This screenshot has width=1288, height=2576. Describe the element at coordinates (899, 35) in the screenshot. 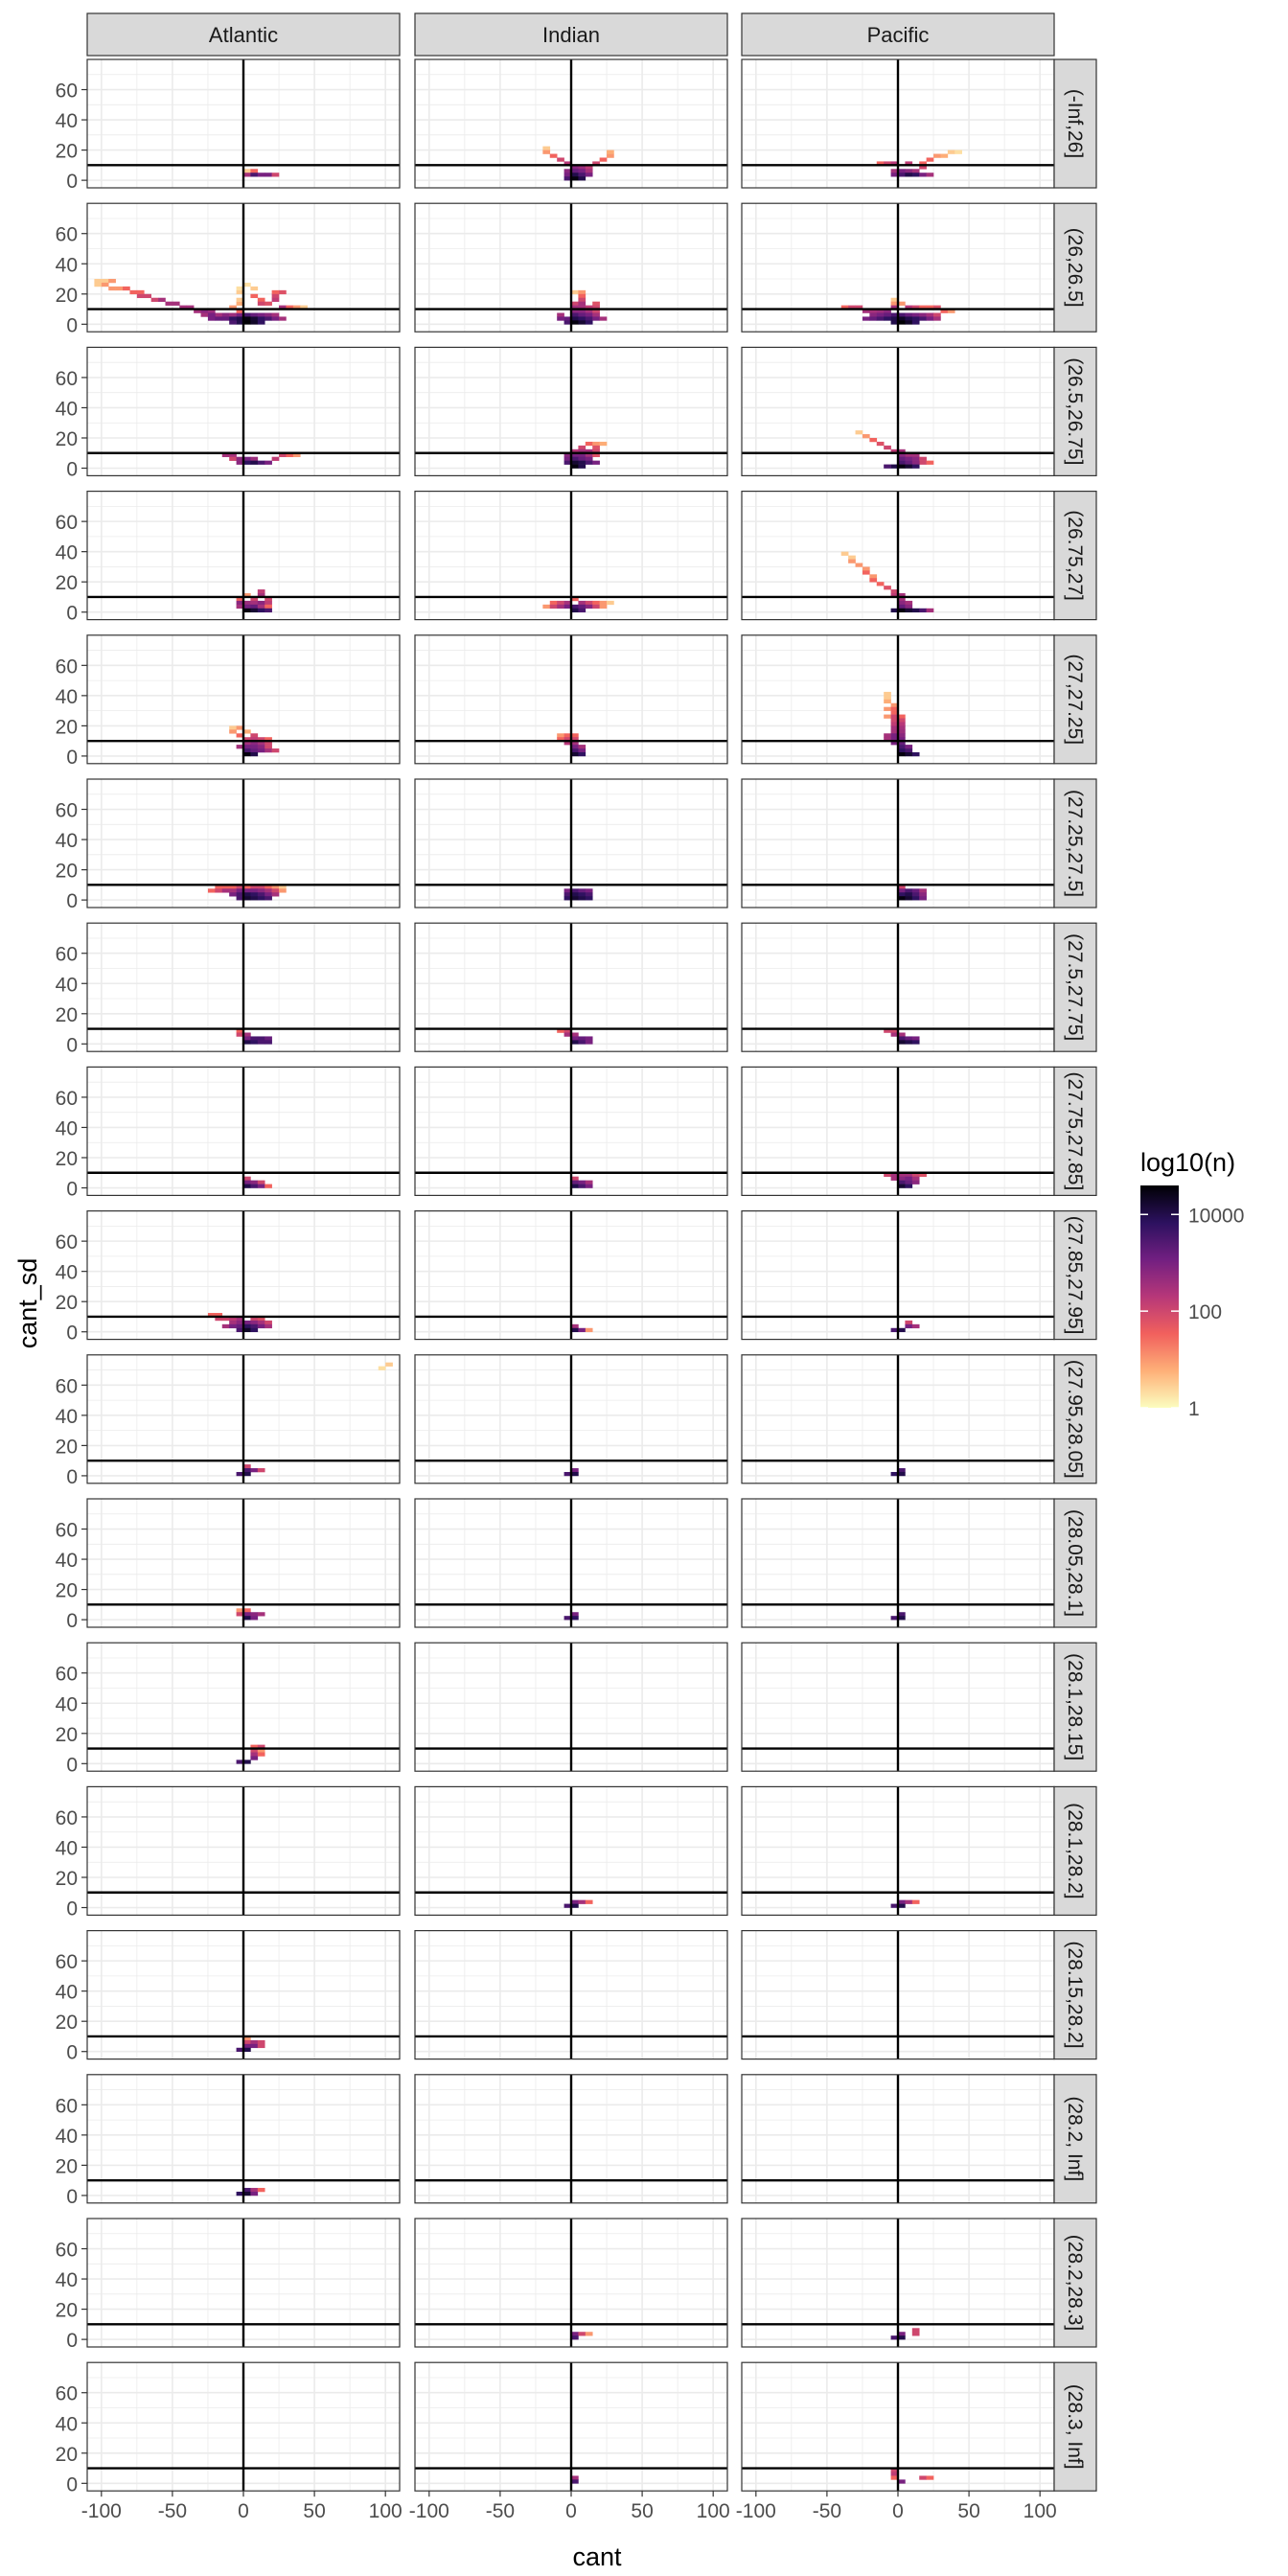

I see `column-strip-label: Pacific` at that location.